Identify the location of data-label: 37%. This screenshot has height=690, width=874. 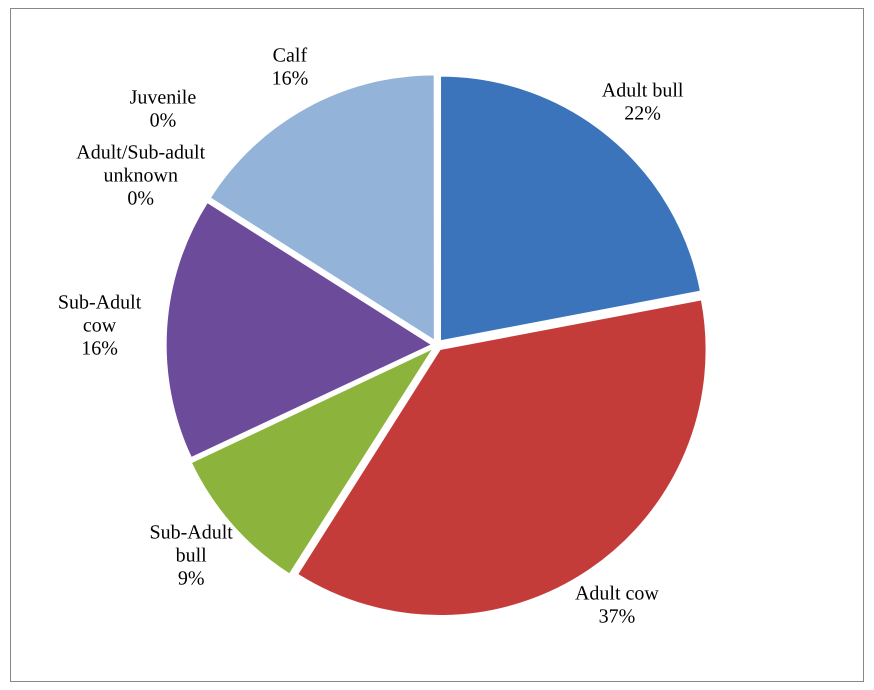
(617, 617).